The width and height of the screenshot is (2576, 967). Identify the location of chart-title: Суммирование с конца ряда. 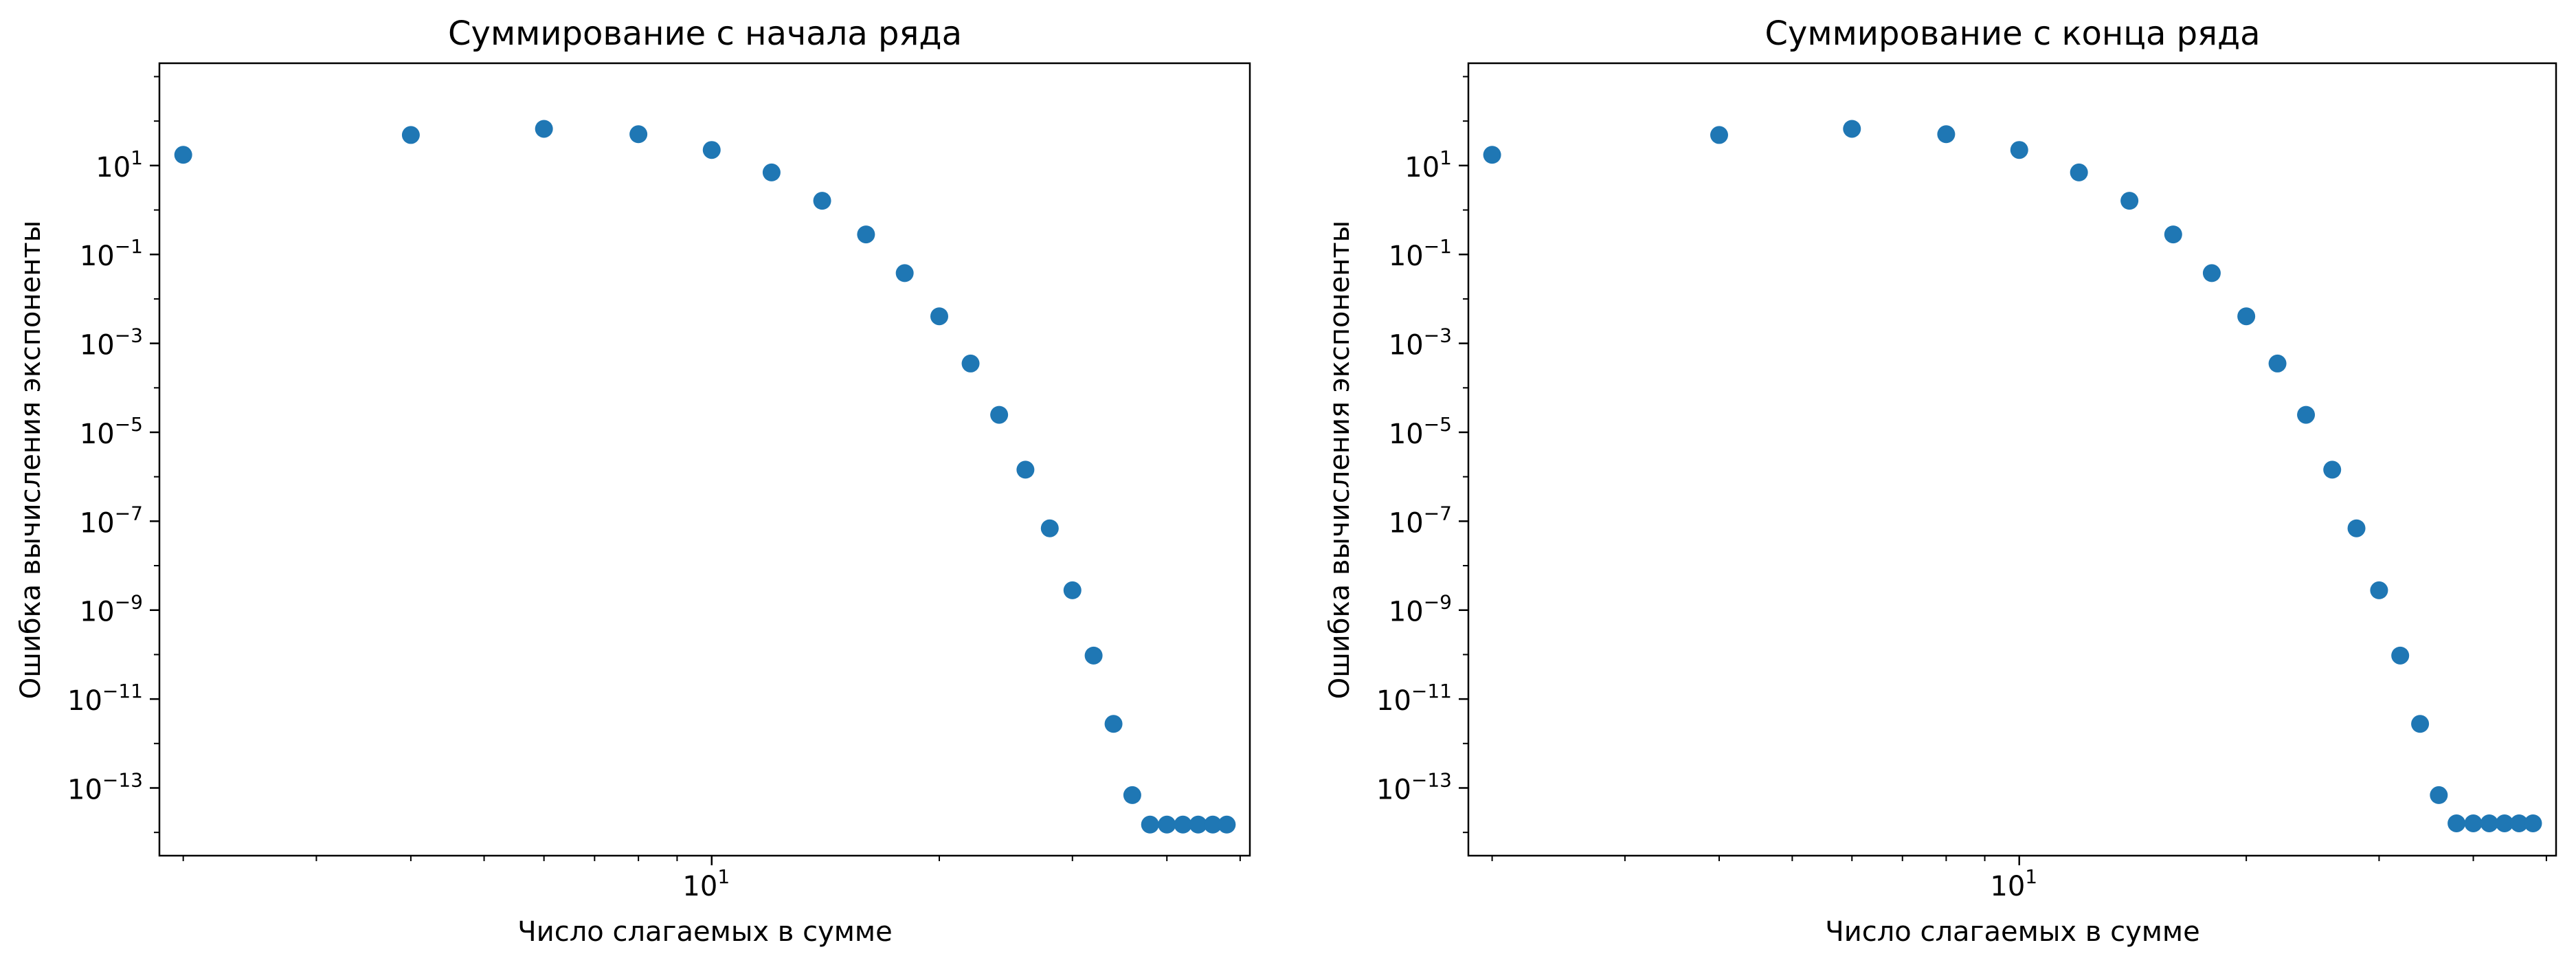
(2012, 33).